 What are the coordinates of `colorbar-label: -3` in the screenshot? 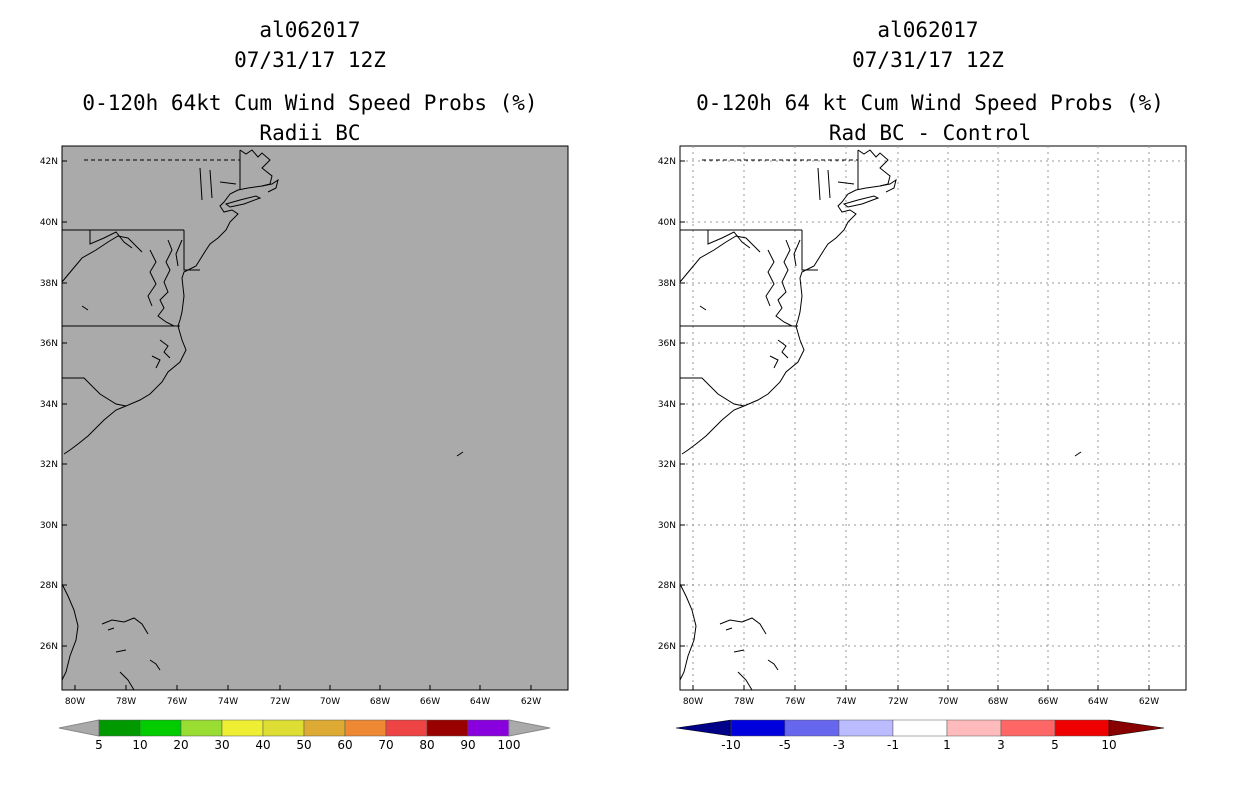 It's located at (839, 745).